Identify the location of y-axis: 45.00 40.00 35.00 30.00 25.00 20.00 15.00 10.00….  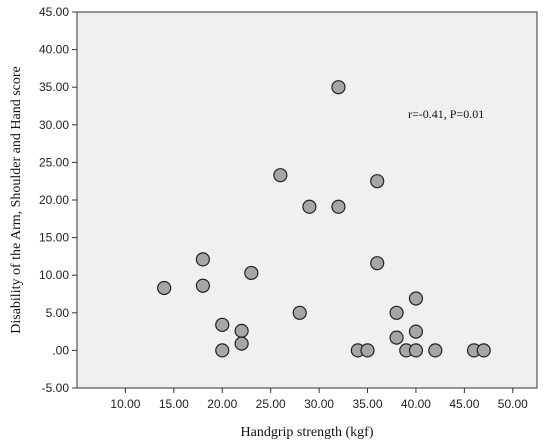
(58, 200).